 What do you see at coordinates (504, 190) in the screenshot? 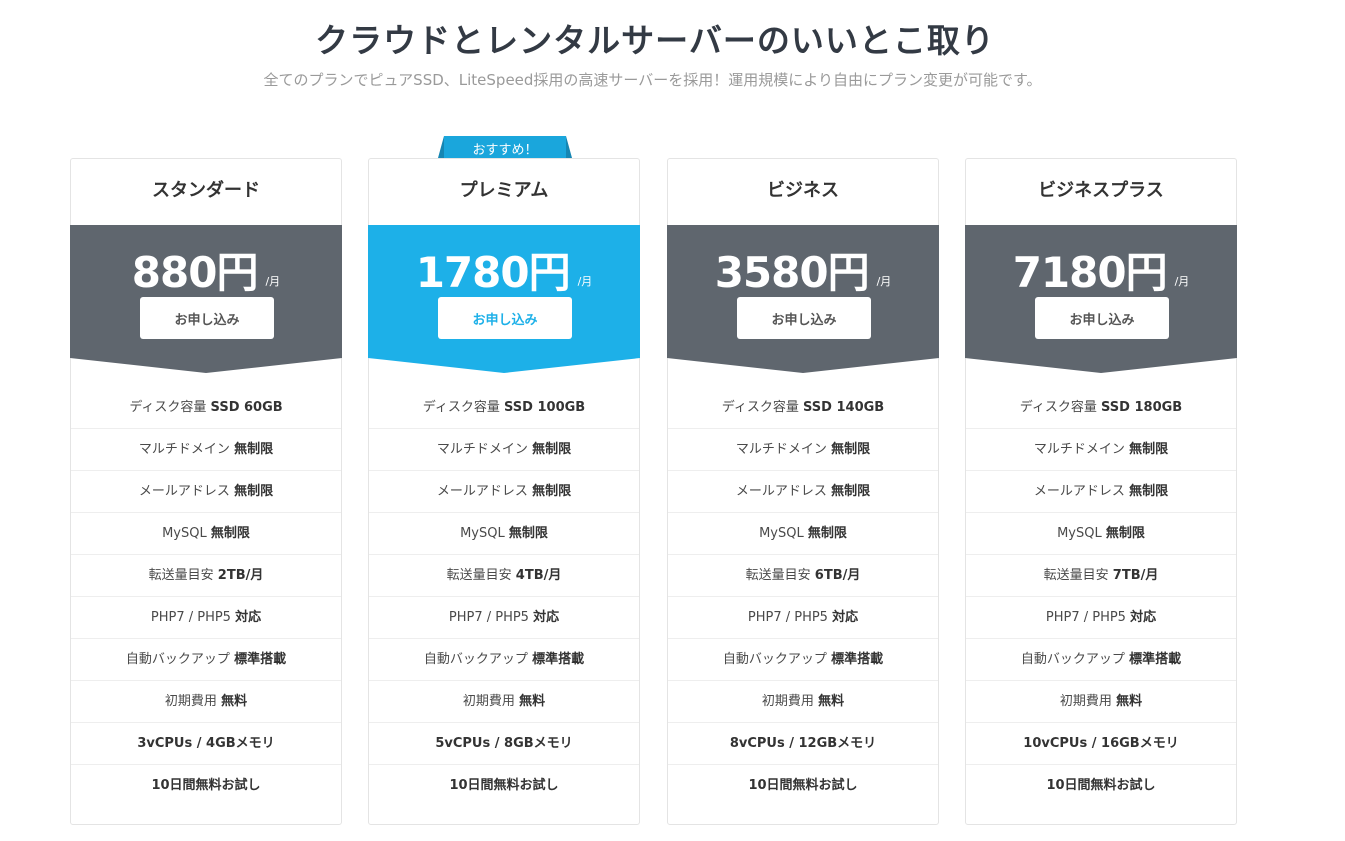
I see `plan-name: プレミアム` at bounding box center [504, 190].